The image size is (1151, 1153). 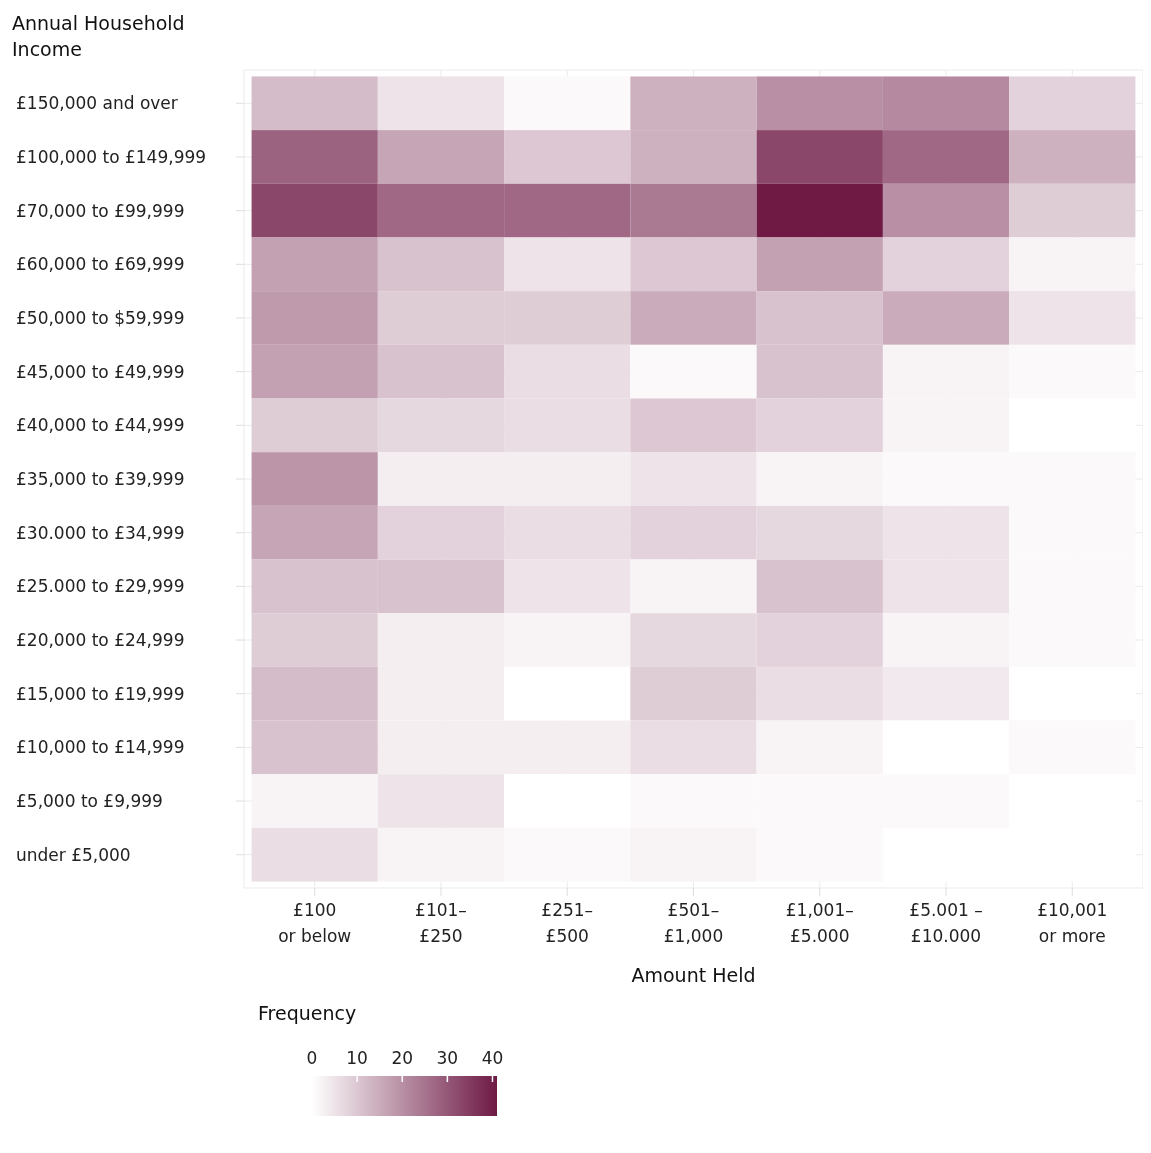 I want to click on y-tick-label: £20,000 to £24,999, so click(x=100, y=640).